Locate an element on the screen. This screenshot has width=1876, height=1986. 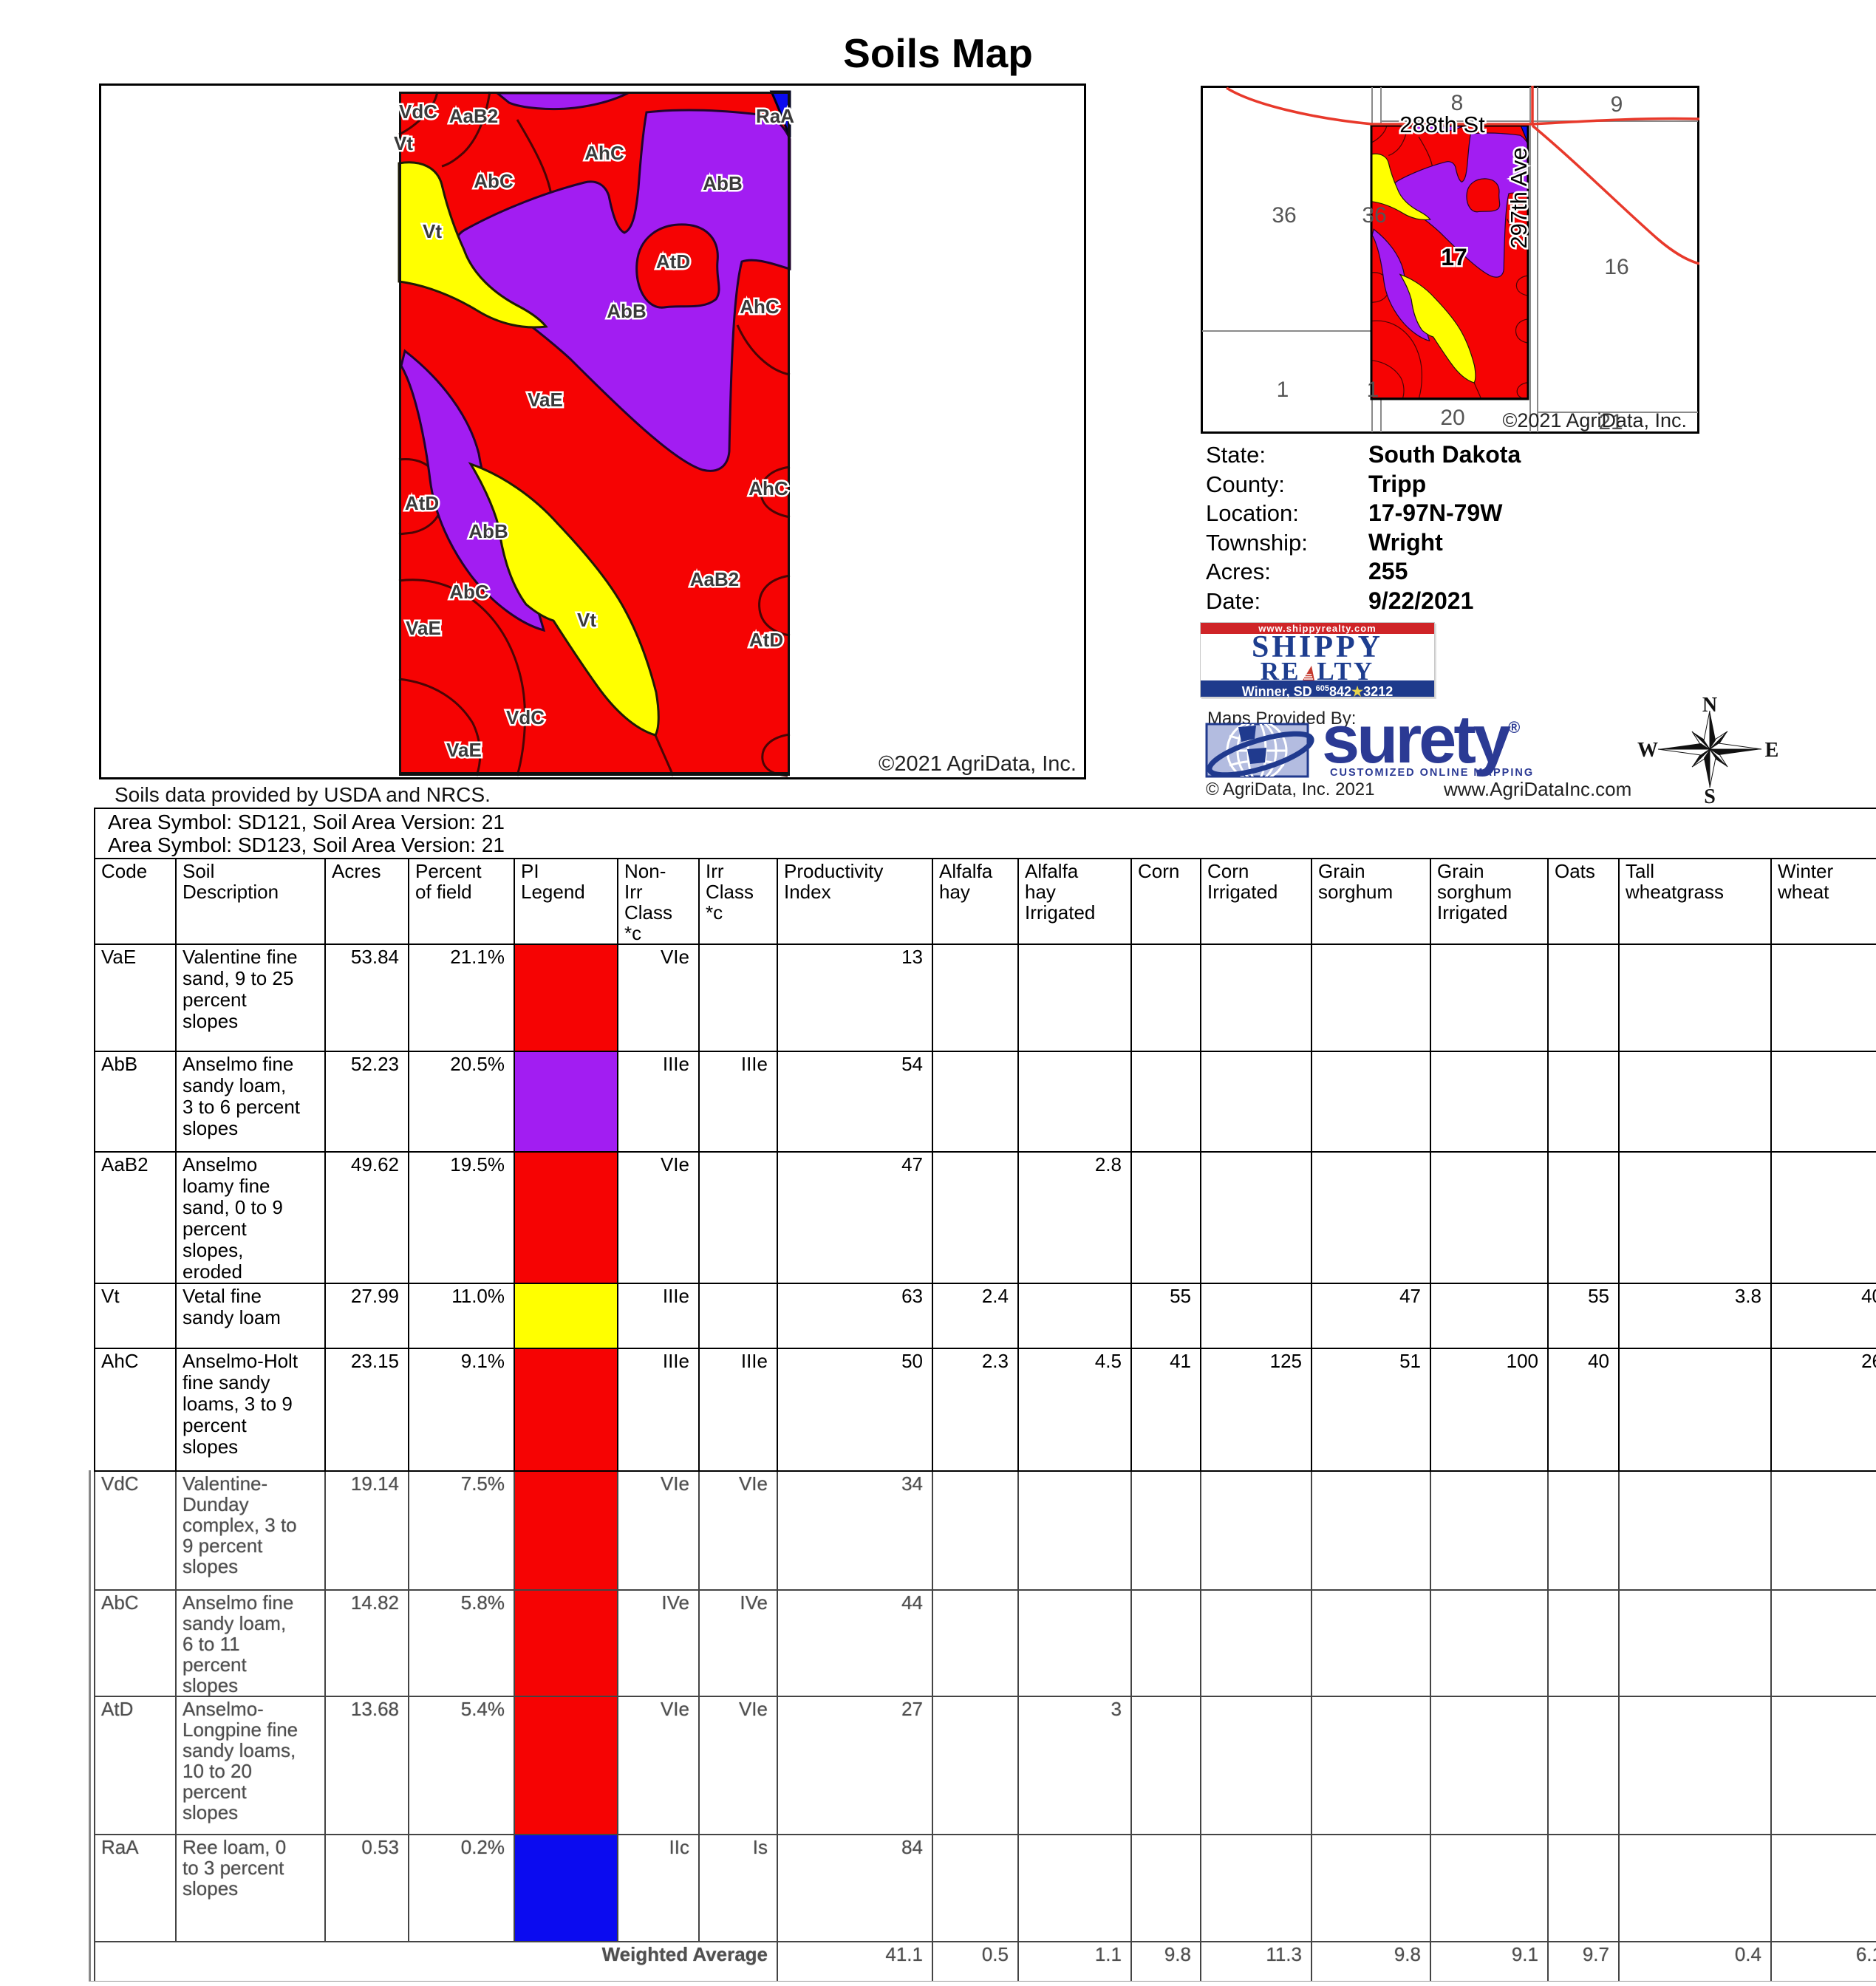
svg-text: E is located at coordinates (1772, 750).